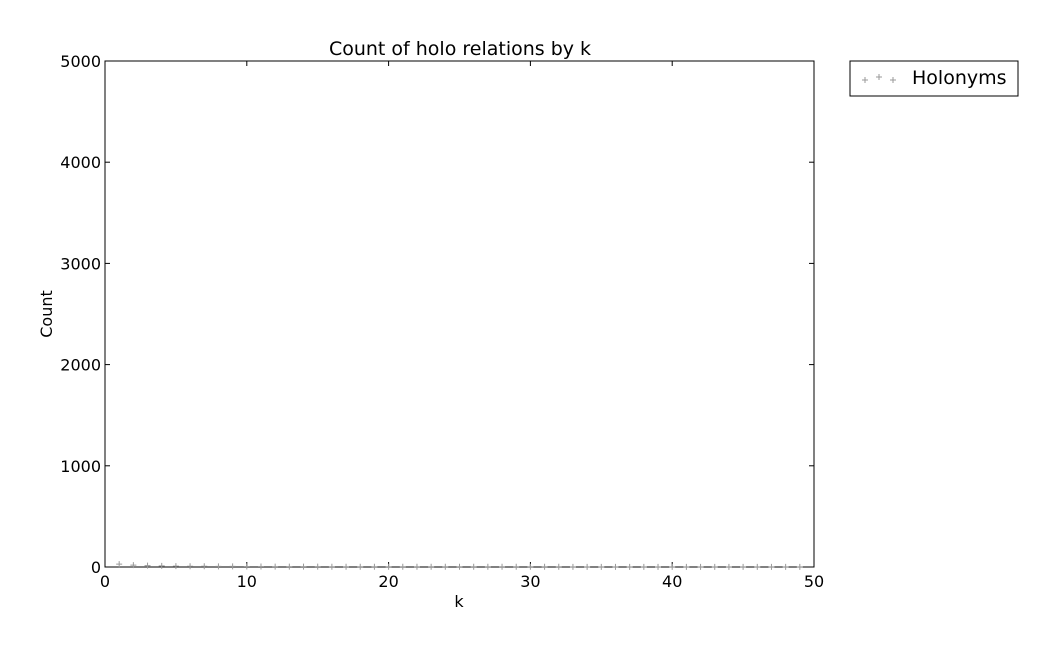 Image resolution: width=1059 pixels, height=647 pixels. Describe the element at coordinates (388, 581) in the screenshot. I see `x-tick-label: 20` at that location.